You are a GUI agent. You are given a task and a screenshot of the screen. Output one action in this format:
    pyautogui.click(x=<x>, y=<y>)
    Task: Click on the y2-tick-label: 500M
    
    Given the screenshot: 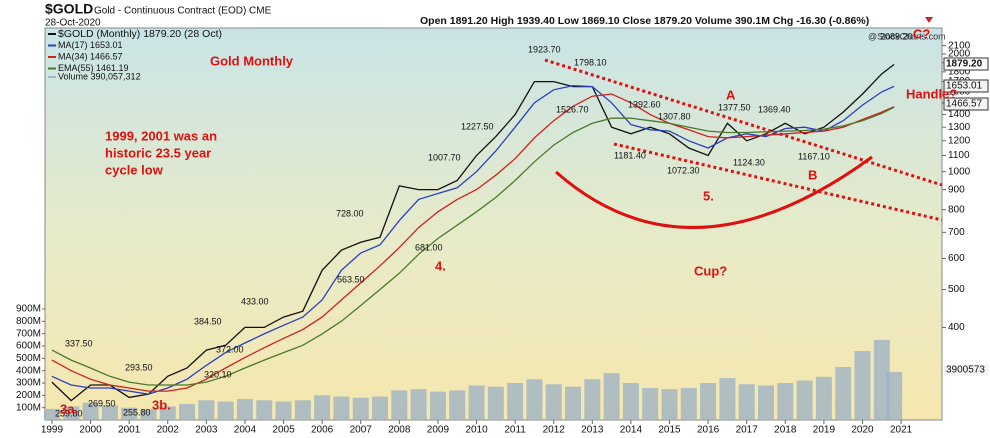 What is the action you would take?
    pyautogui.click(x=28, y=358)
    